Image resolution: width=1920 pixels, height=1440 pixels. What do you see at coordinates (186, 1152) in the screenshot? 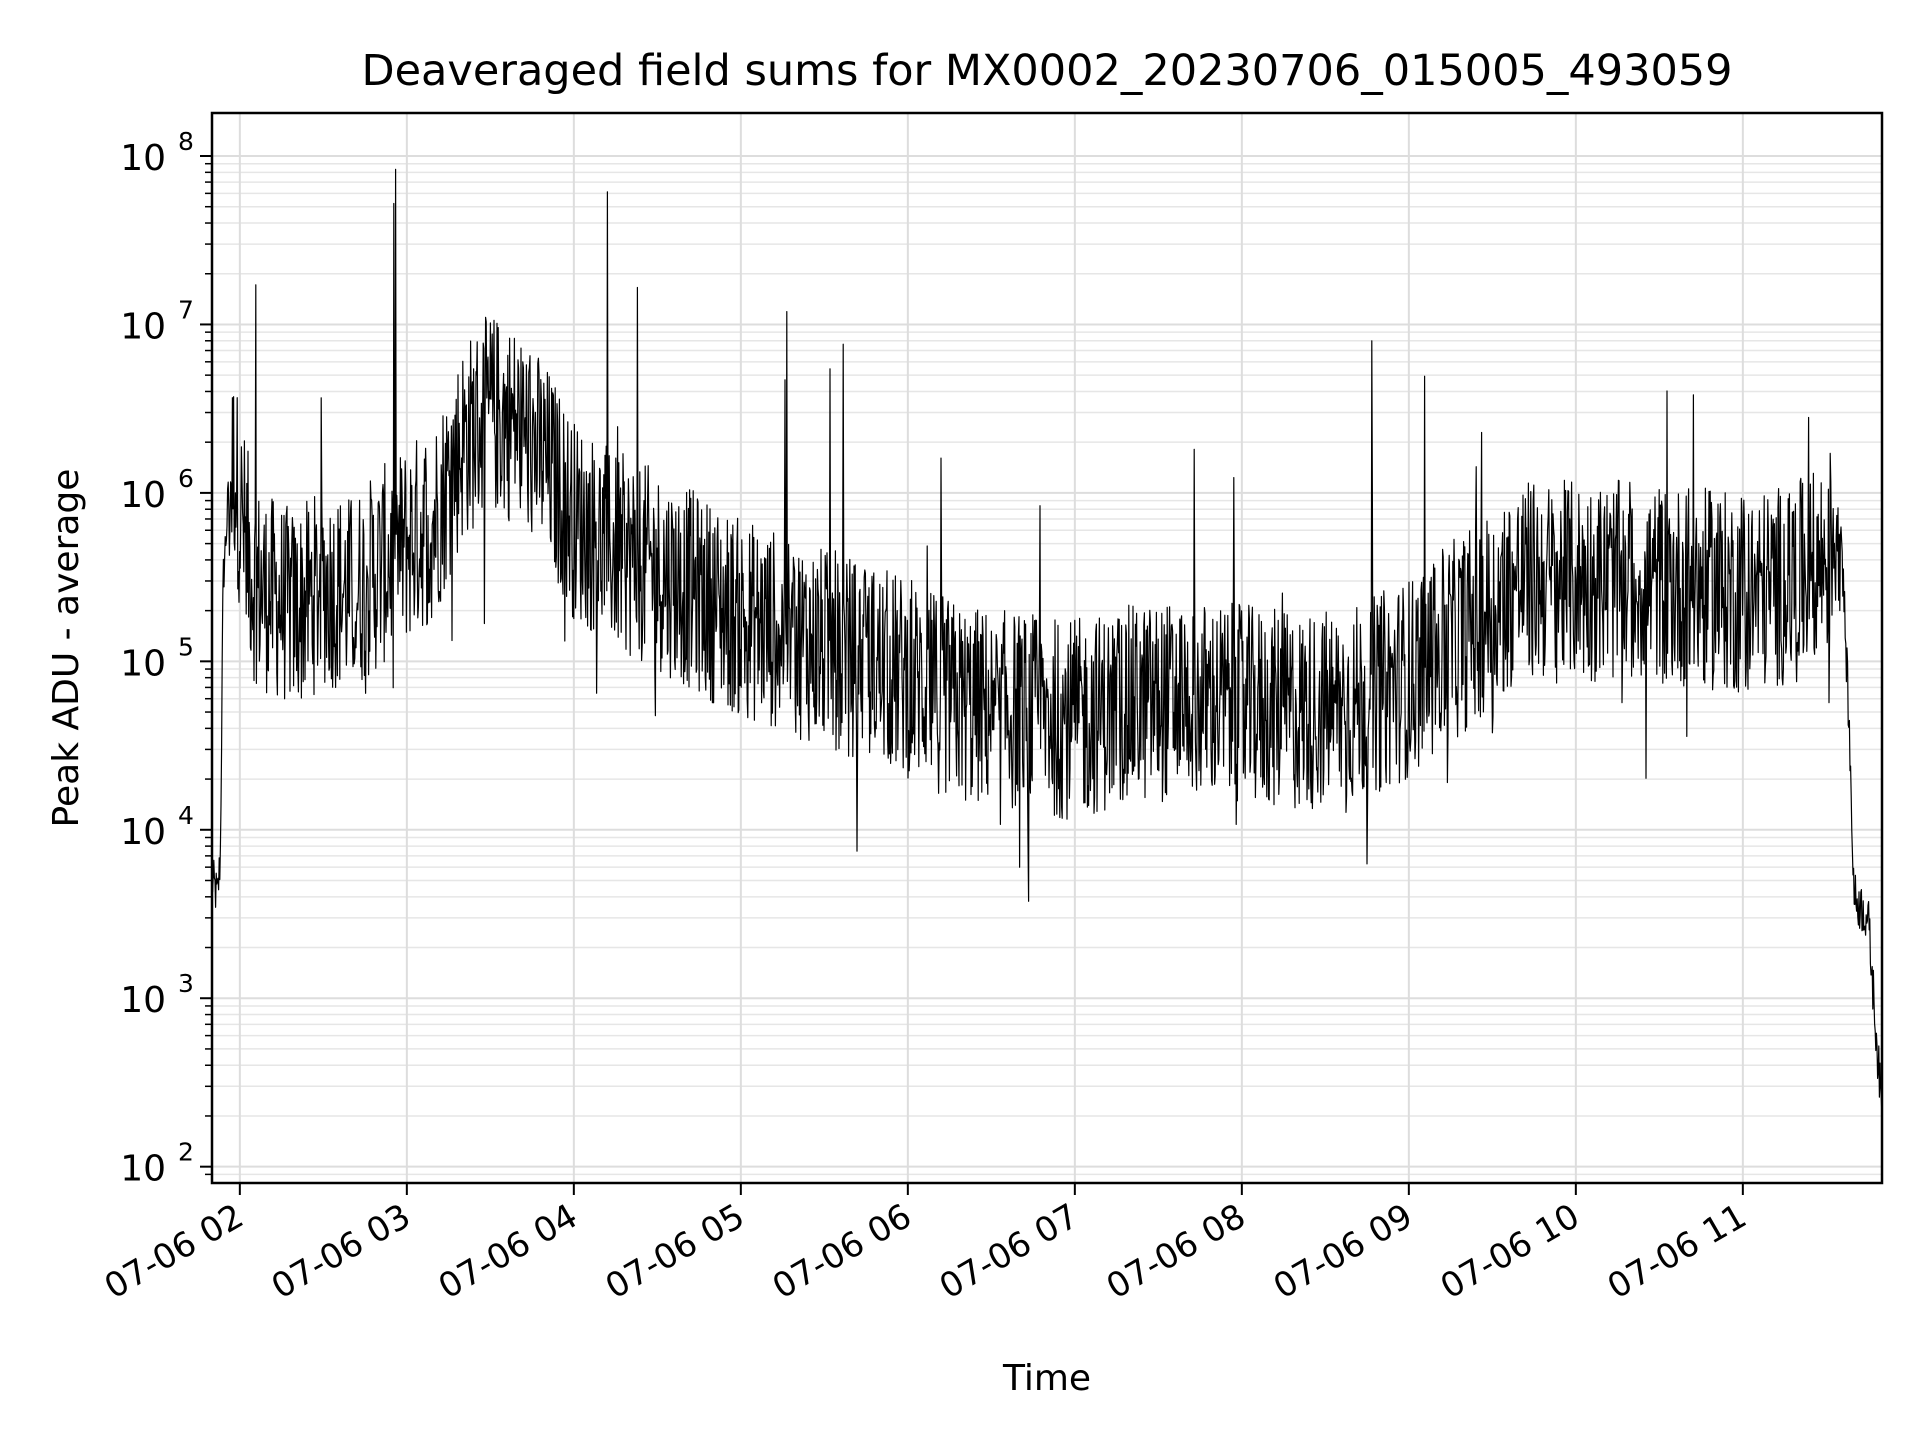
I see `y-tick-exponent: 2` at bounding box center [186, 1152].